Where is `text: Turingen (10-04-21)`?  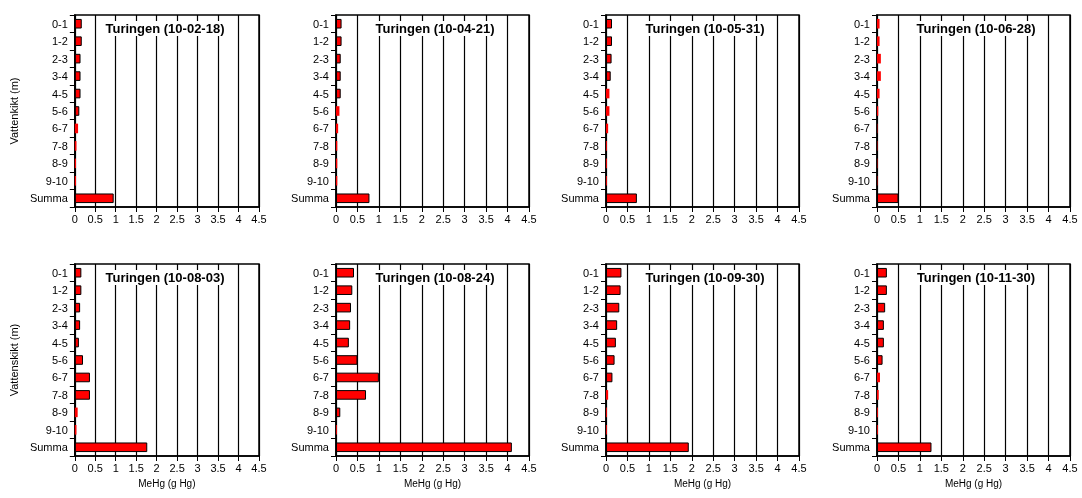
text: Turingen (10-04-21) is located at coordinates (435, 28).